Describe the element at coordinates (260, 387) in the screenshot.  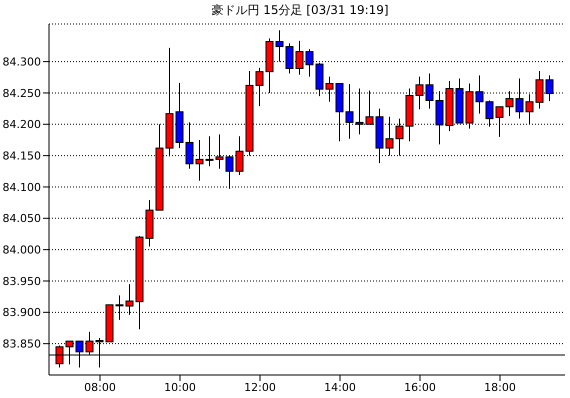
I see `x-tick-label: 12:00` at that location.